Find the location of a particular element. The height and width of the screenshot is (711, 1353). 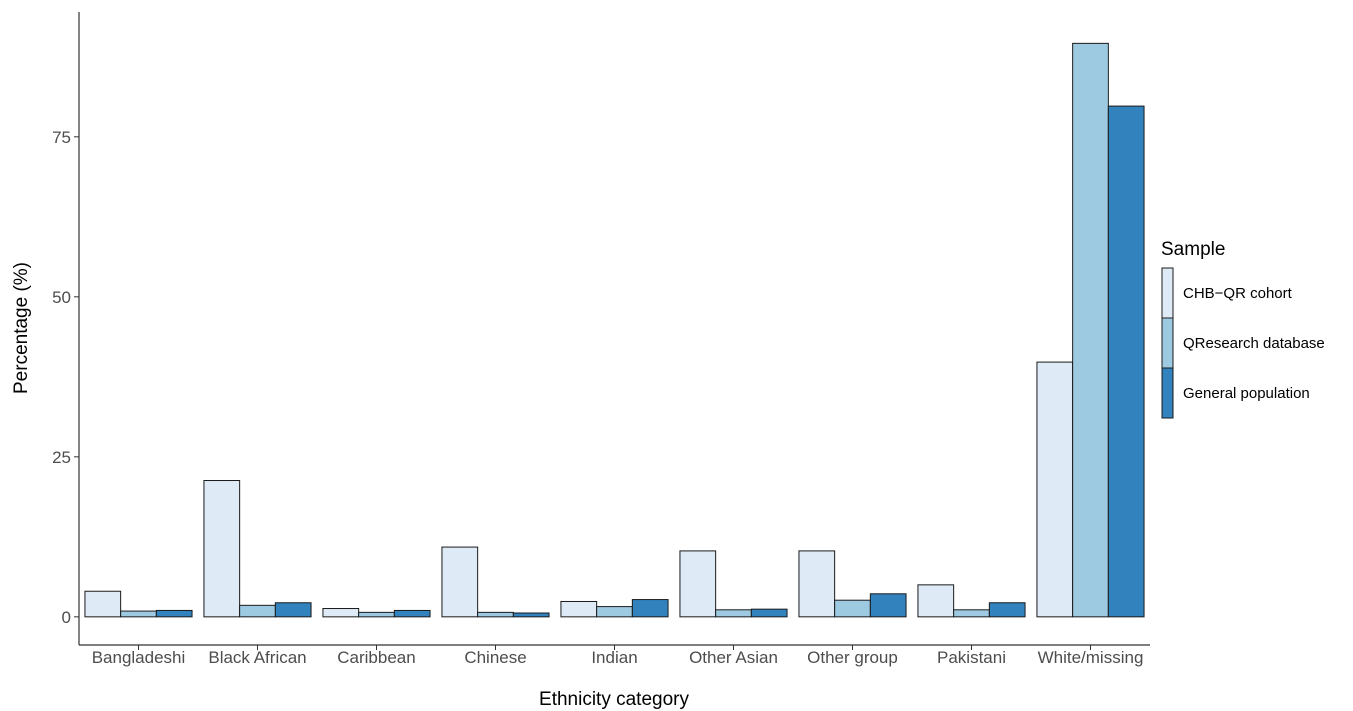

x-tick-label: Chinese is located at coordinates (495, 657).